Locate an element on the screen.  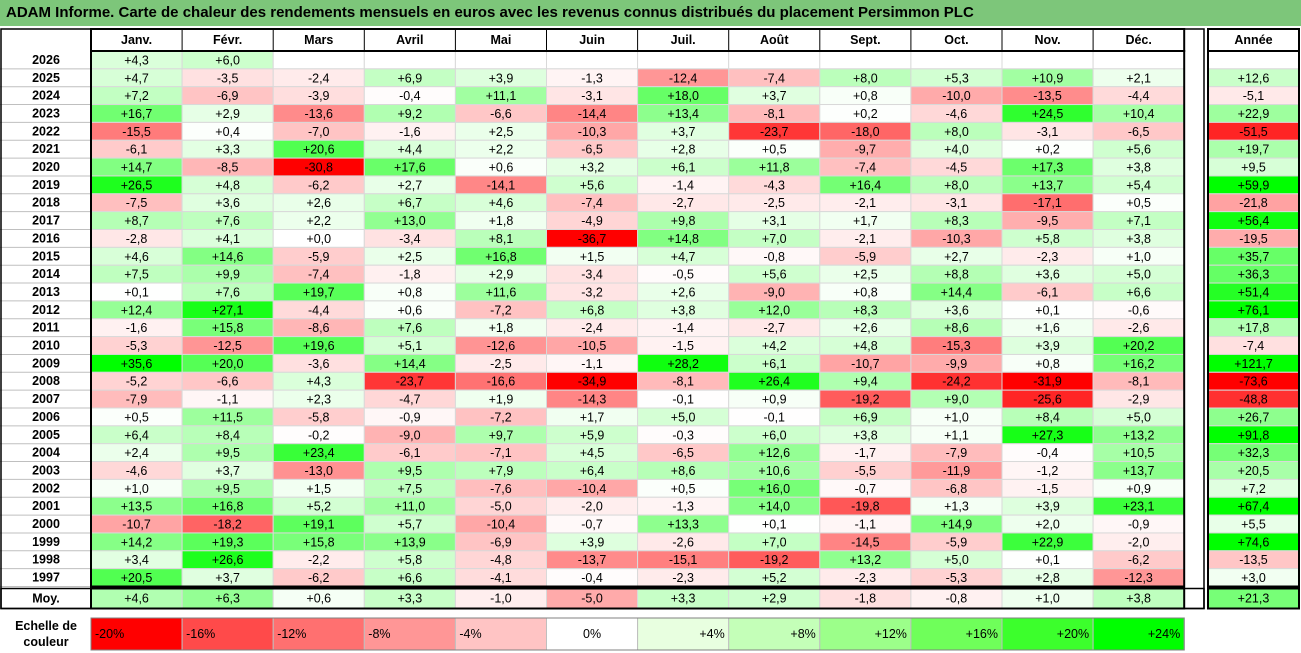
cell-value: +26,4 is located at coordinates (774, 382).